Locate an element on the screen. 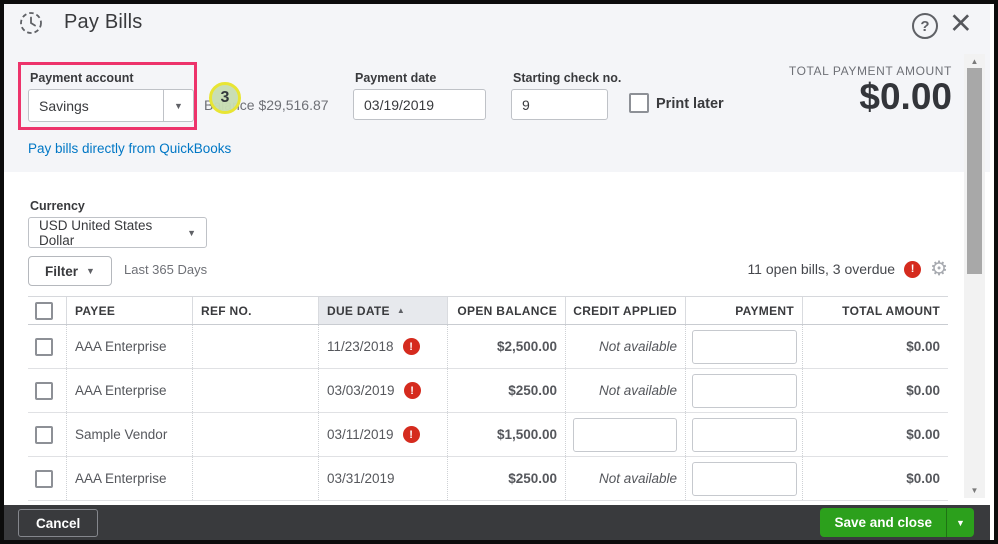 This screenshot has height=544, width=998. header-payee: PAYEE is located at coordinates (129, 310).